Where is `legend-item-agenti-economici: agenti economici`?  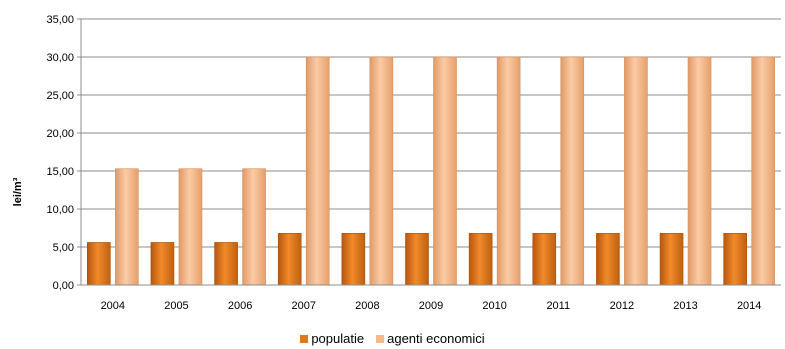
legend-item-agenti-economici: agenti economici is located at coordinates (430, 338).